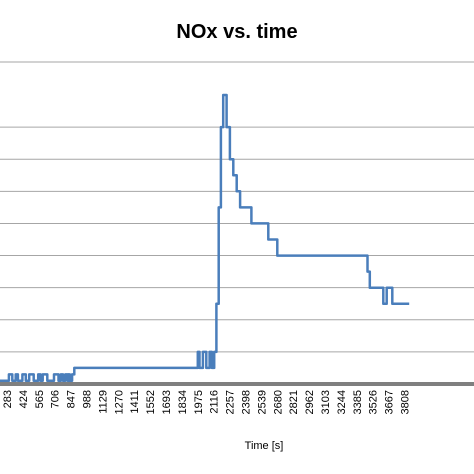 The height and width of the screenshot is (474, 474). Describe the element at coordinates (310, 402) in the screenshot. I see `x-tick-label: 2962` at that location.